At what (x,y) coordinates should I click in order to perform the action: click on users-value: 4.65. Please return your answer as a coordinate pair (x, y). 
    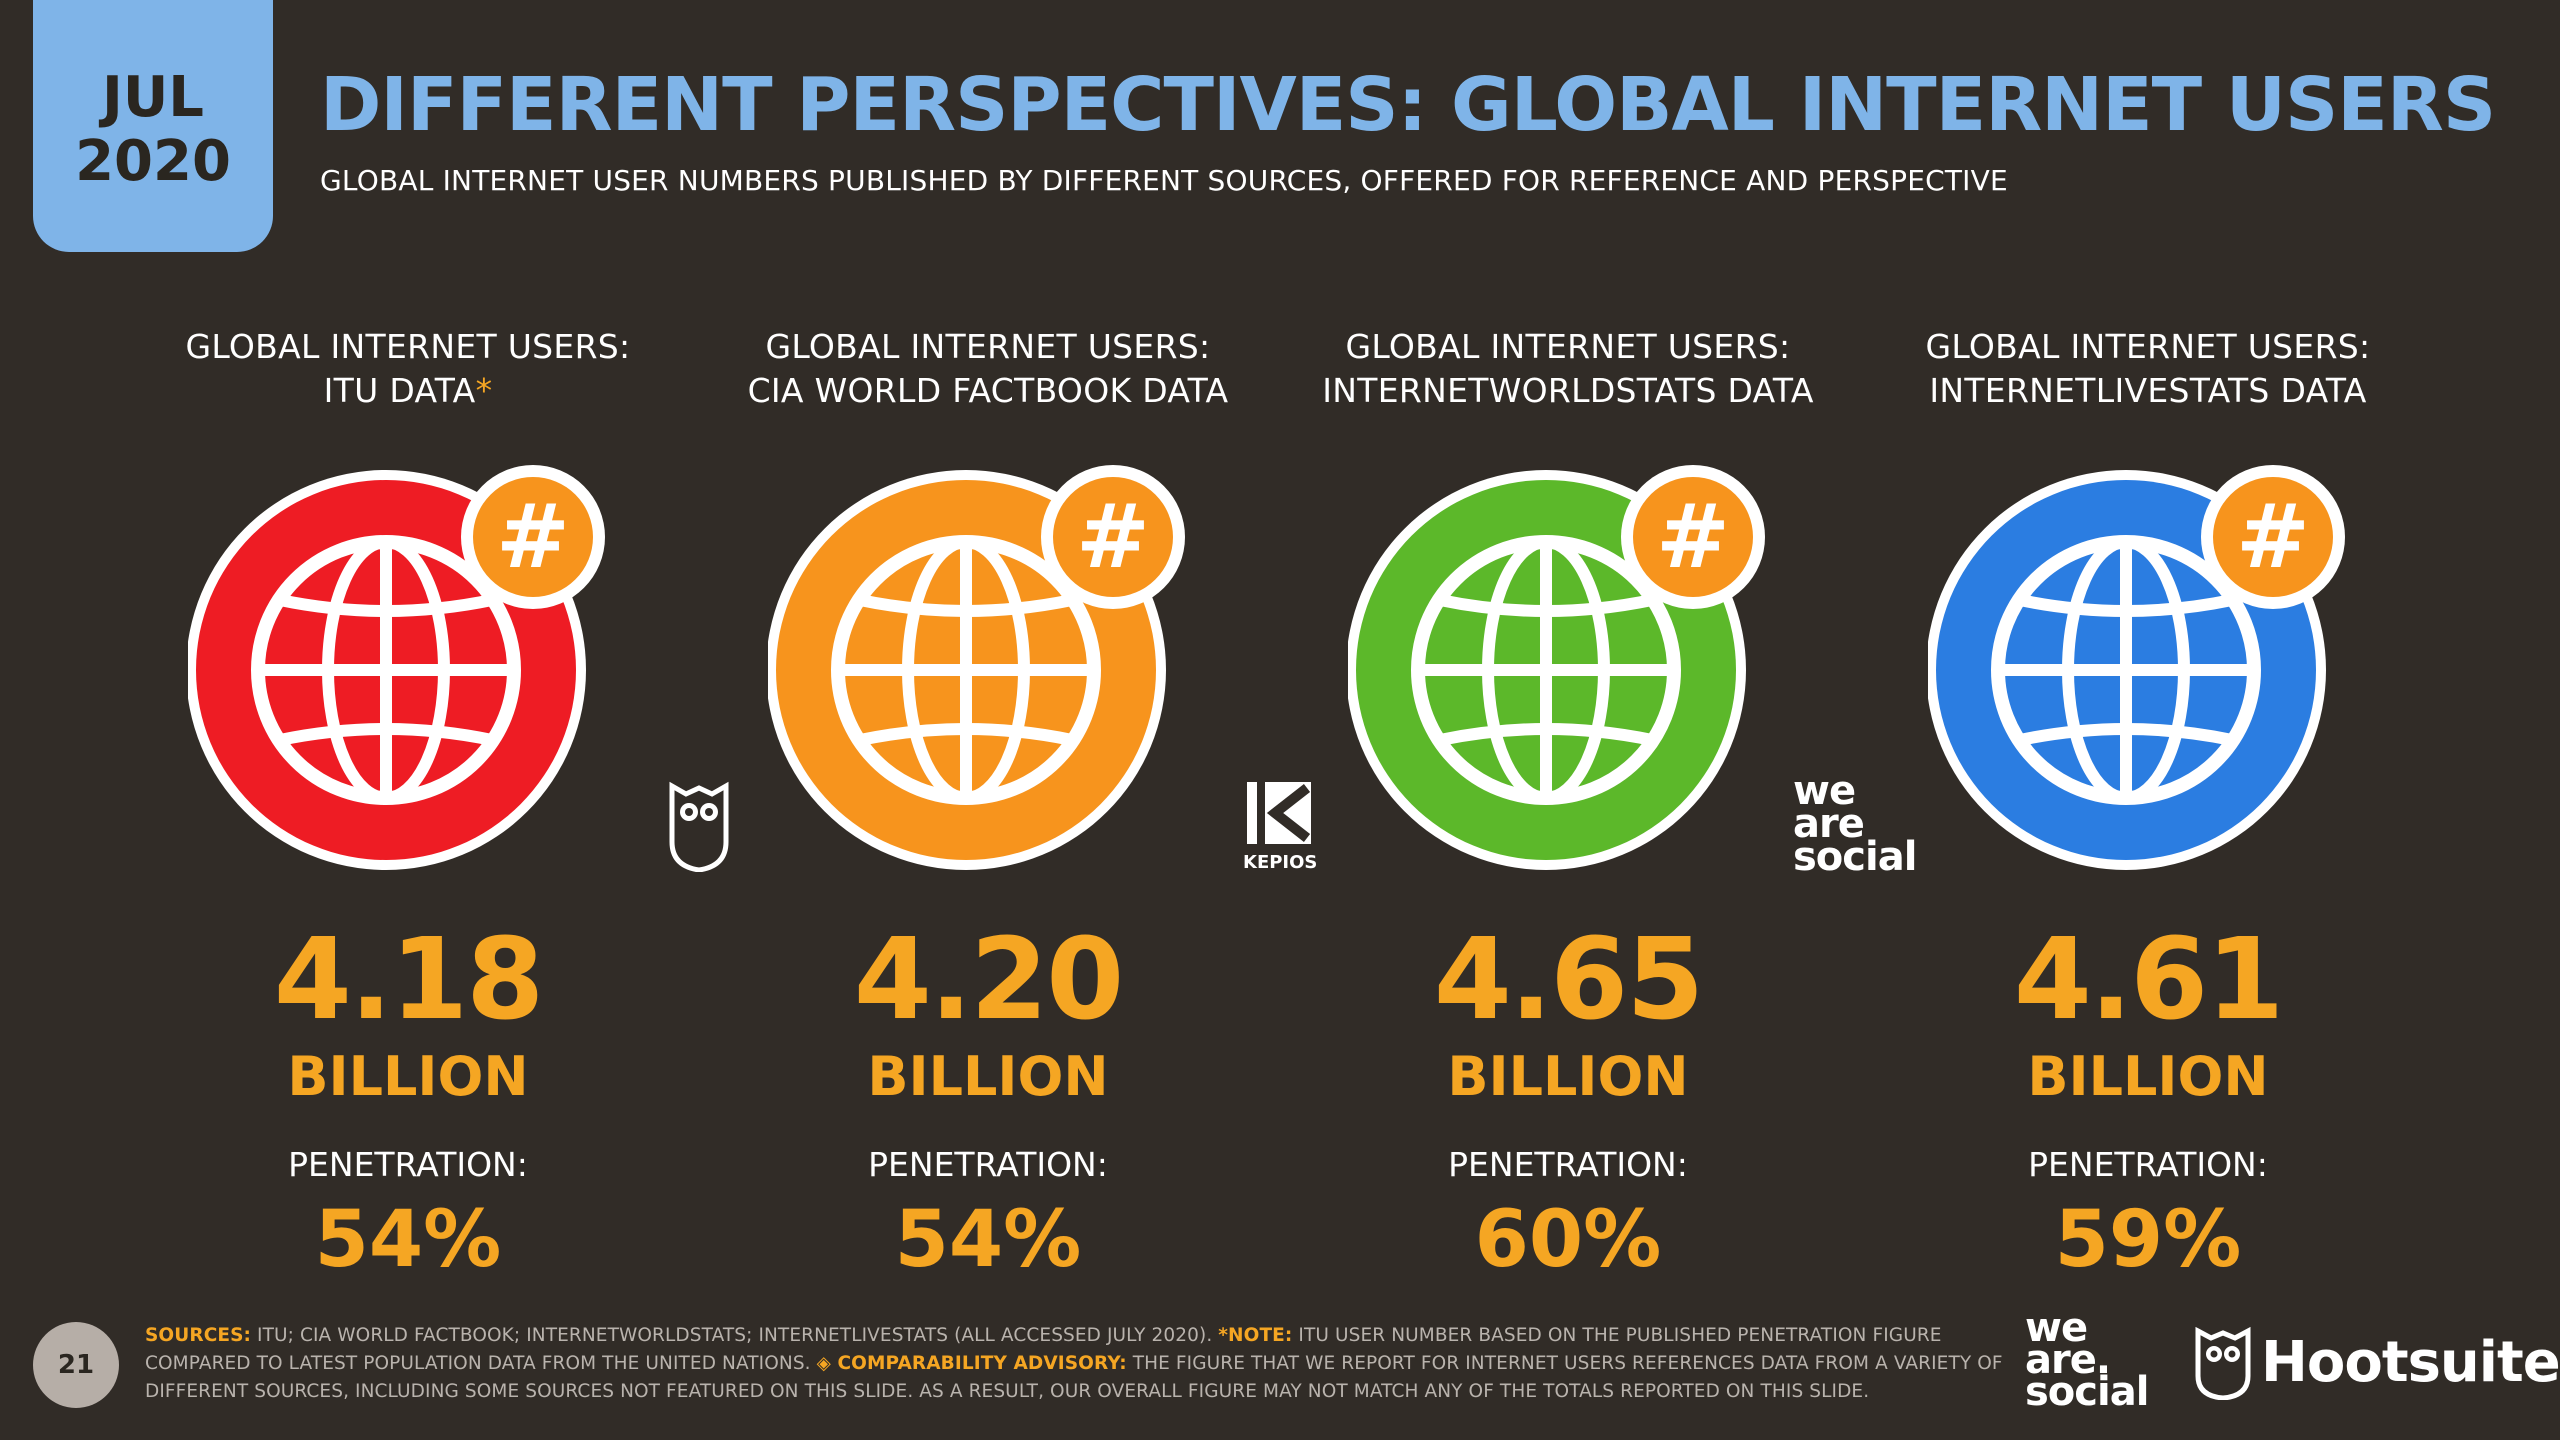
    Looking at the image, I should click on (1568, 980).